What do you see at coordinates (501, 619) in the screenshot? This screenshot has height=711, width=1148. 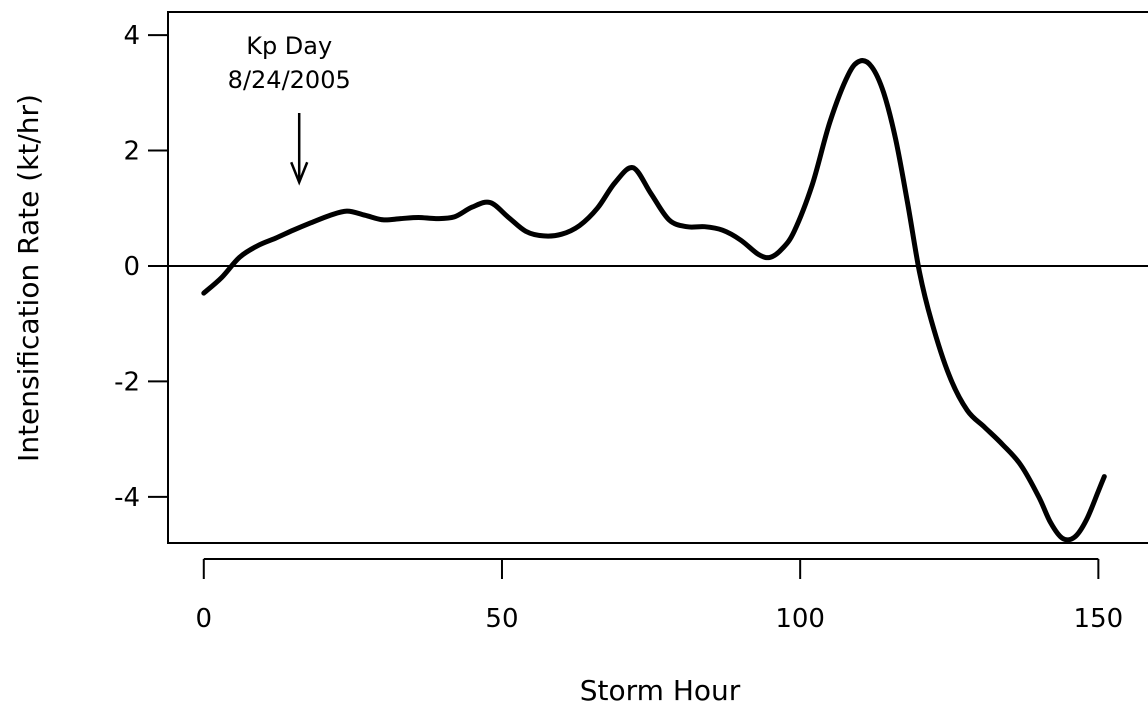 I see `x-tick-label: 50` at bounding box center [501, 619].